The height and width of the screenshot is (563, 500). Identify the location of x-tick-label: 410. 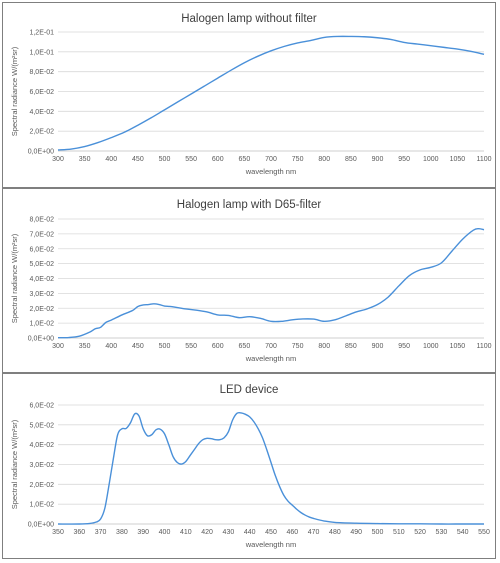
(186, 532).